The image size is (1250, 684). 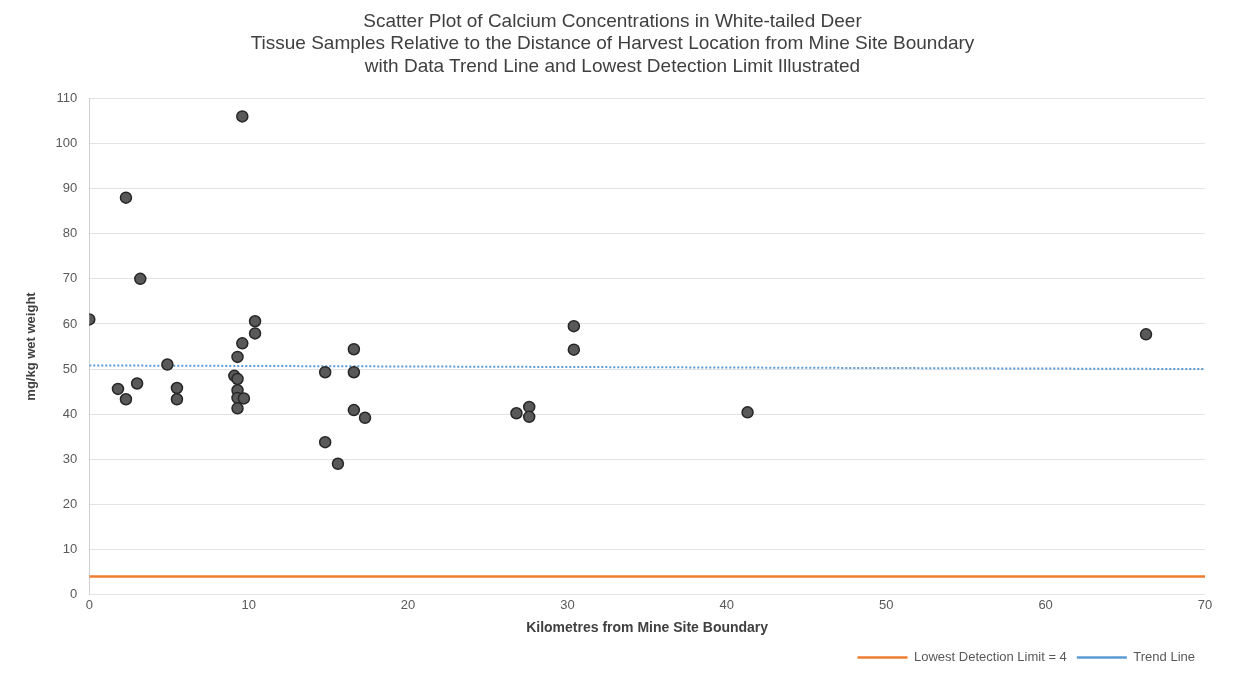 I want to click on y-tick-label: 50, so click(x=70, y=368).